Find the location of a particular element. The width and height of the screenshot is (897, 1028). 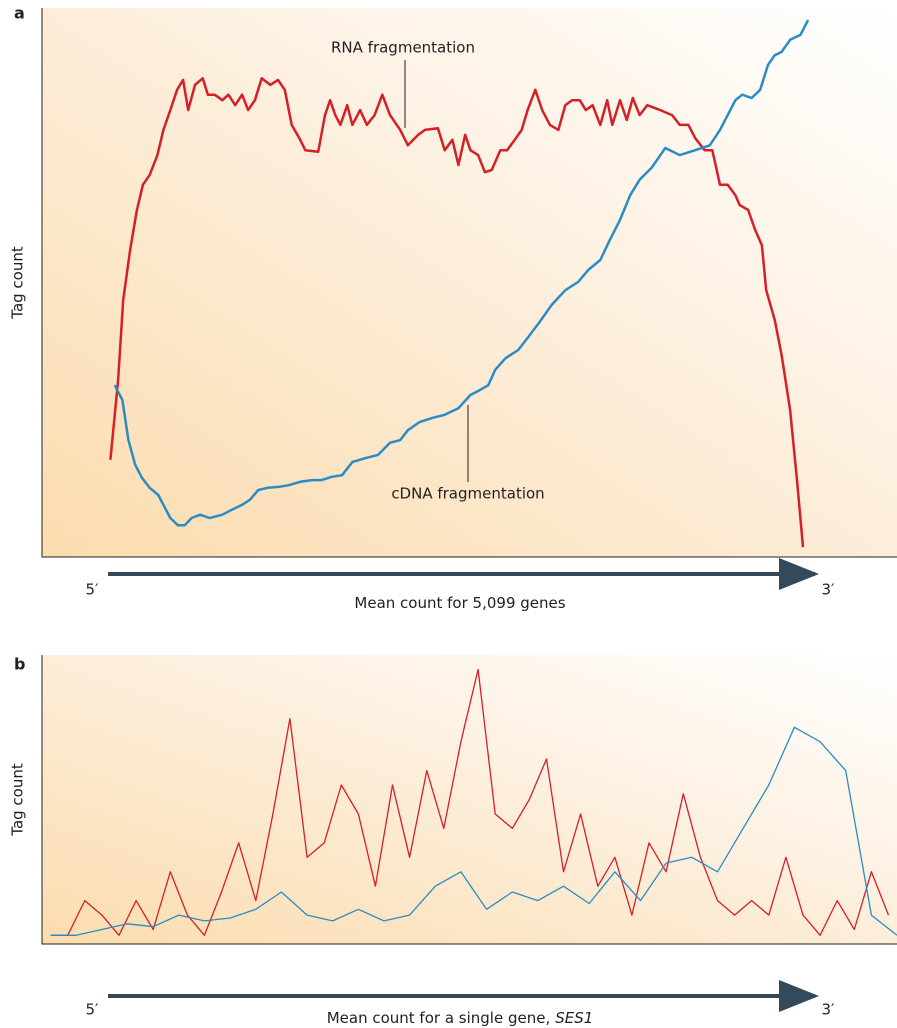

x-axis-label: Mean count for a single gene, SES1 is located at coordinates (460, 1018).